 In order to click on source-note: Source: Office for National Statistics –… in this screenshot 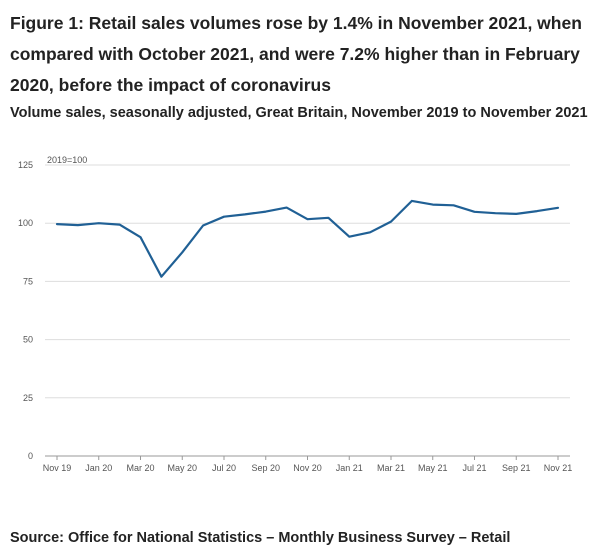, I will do `click(260, 538)`.